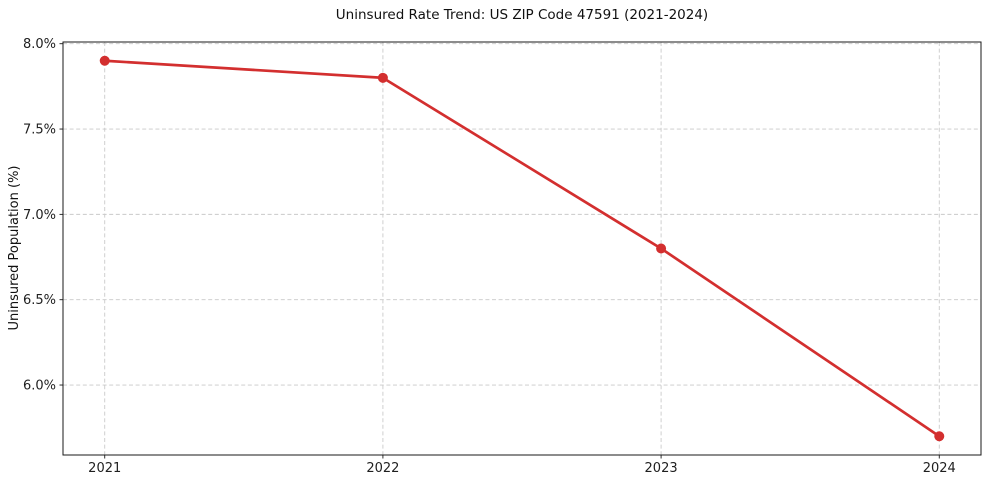  I want to click on data-point-2021, so click(104, 60).